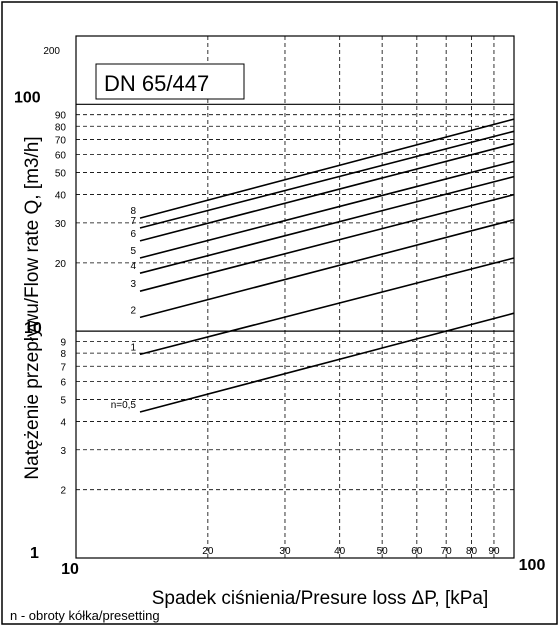  Describe the element at coordinates (61, 174) in the screenshot. I see `y-tick-label: 50` at that location.